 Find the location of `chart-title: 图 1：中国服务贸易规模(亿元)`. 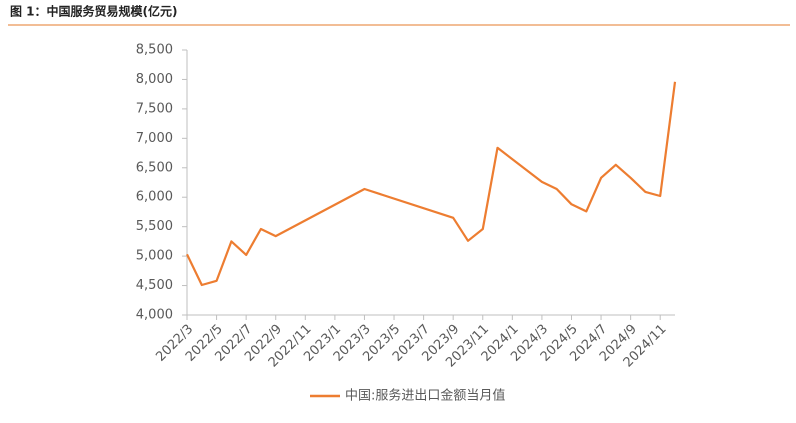

chart-title: 图 1：中国服务贸易规模(亿元) is located at coordinates (94, 11).